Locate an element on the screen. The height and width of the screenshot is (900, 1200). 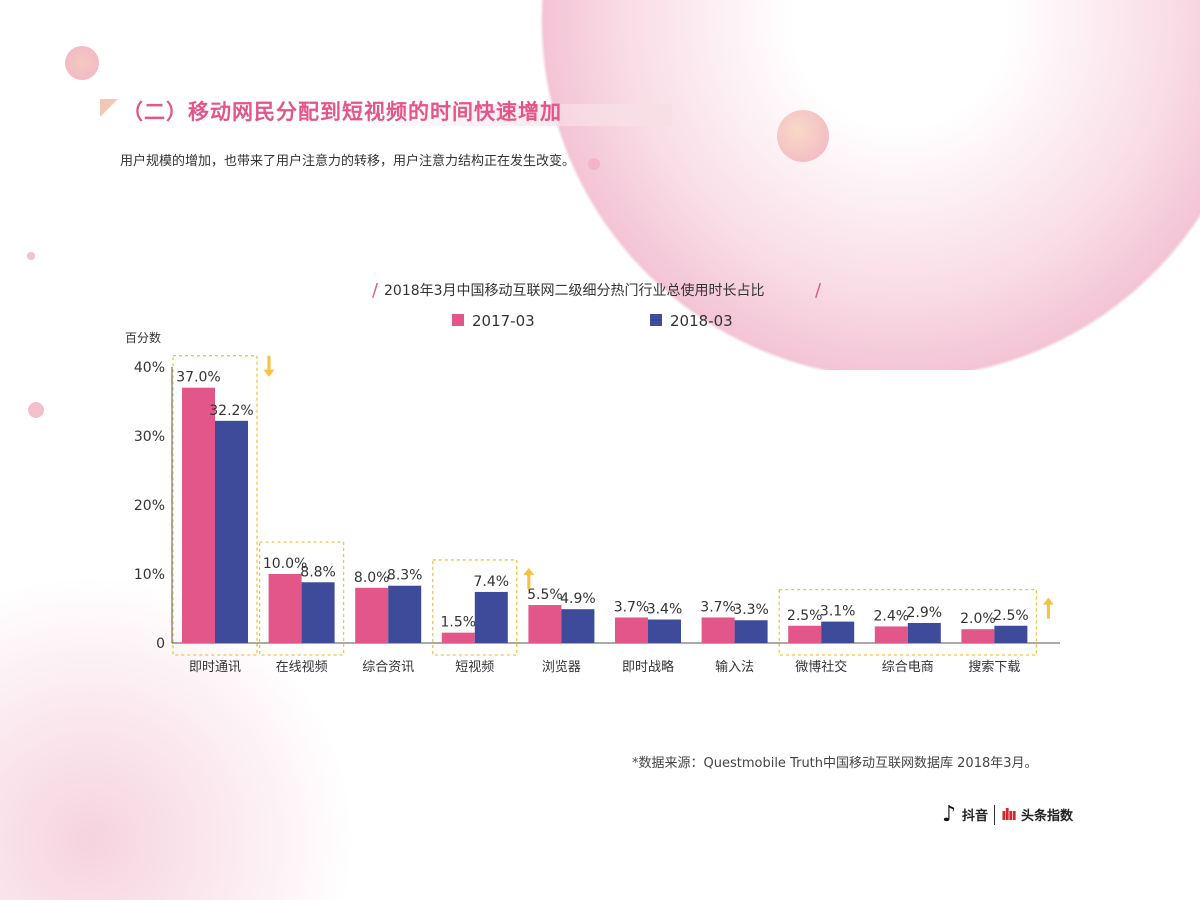
data-label: 32.2% is located at coordinates (231, 411).